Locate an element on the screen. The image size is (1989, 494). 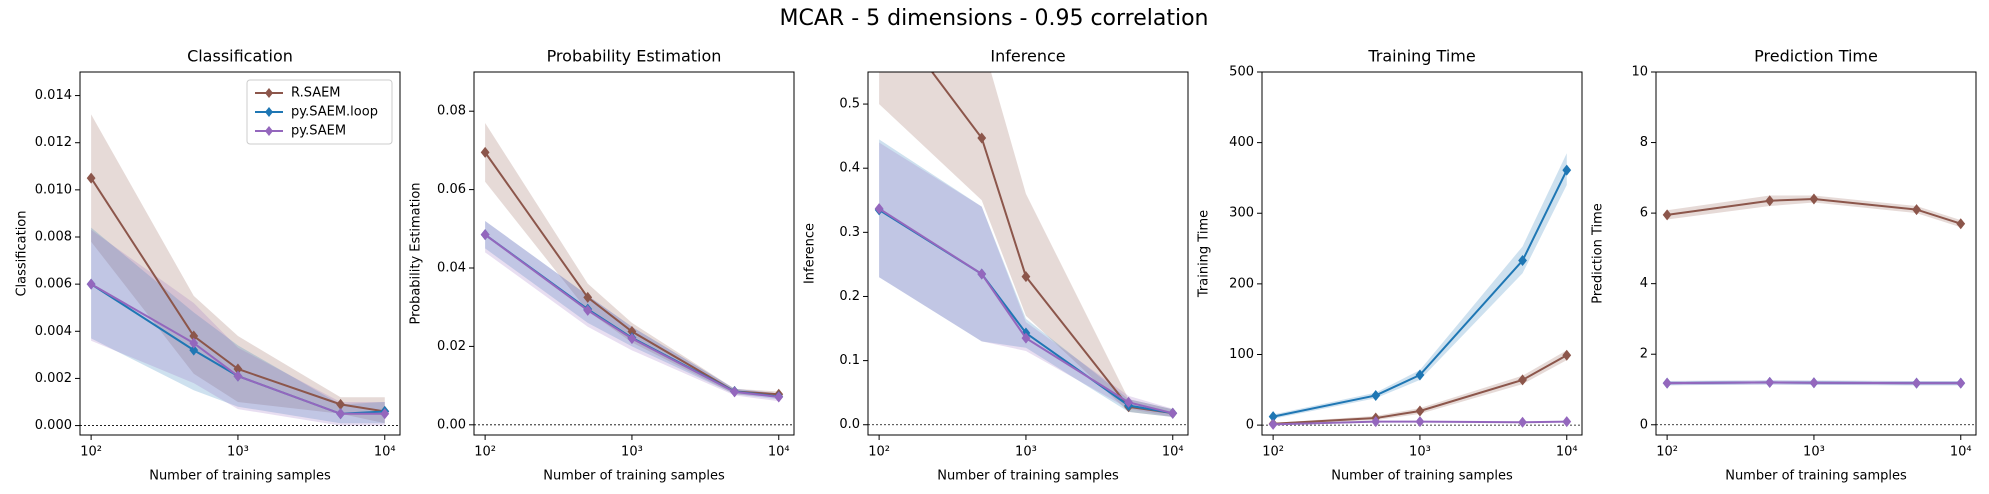
y-tick-label: 0.04 is located at coordinates (451, 268).